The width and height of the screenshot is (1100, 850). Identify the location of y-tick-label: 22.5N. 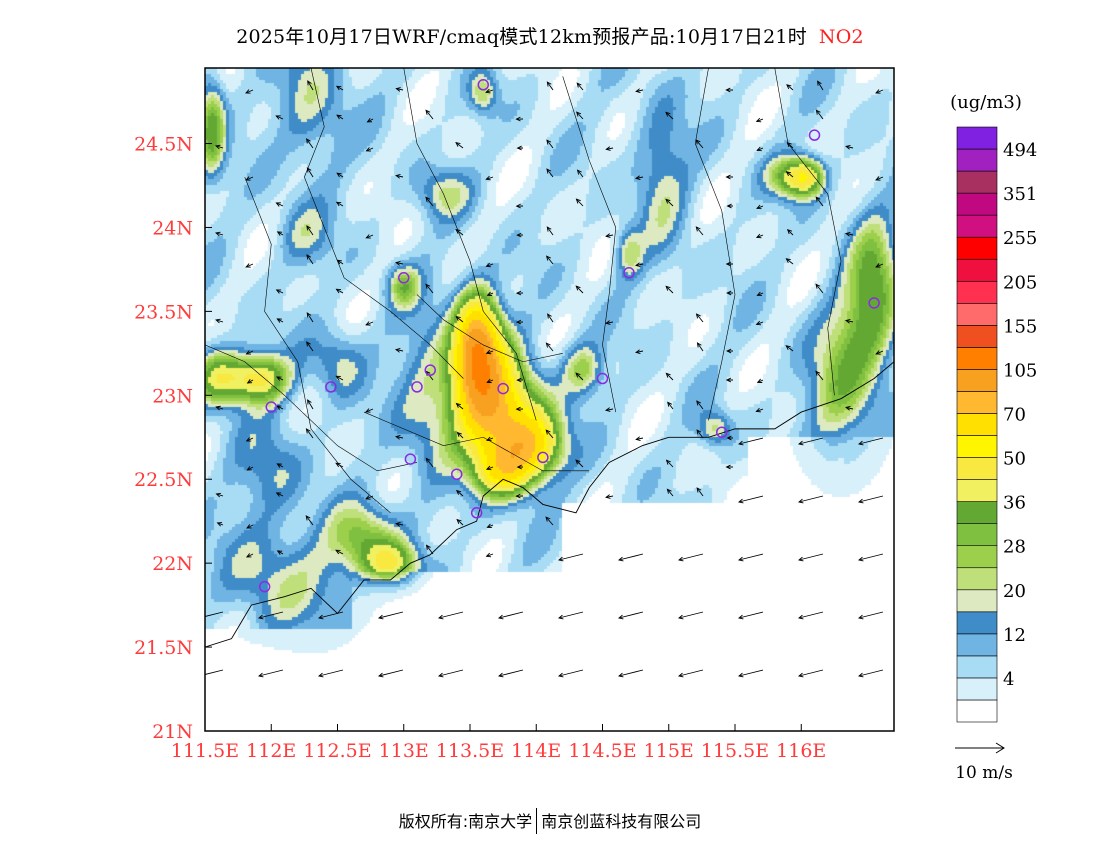
(163, 480).